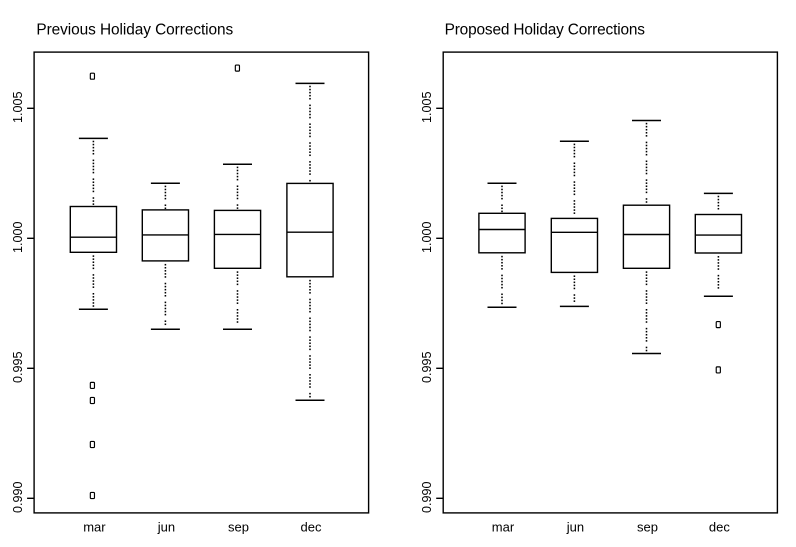 The height and width of the screenshot is (547, 796). Describe the element at coordinates (545, 29) in the screenshot. I see `svg-text: Proposed Holiday Corrections` at that location.